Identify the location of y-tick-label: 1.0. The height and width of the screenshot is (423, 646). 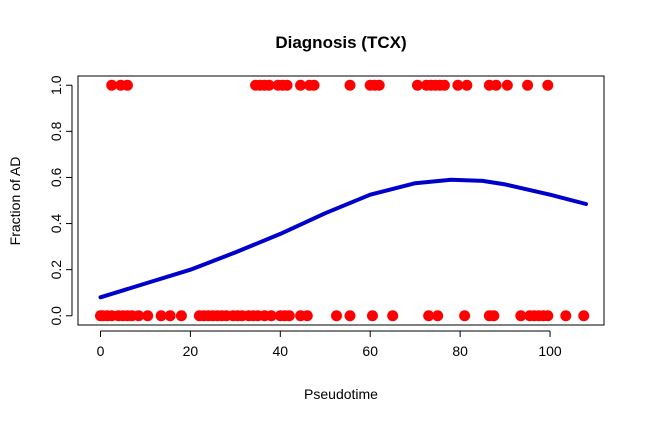
(56, 85).